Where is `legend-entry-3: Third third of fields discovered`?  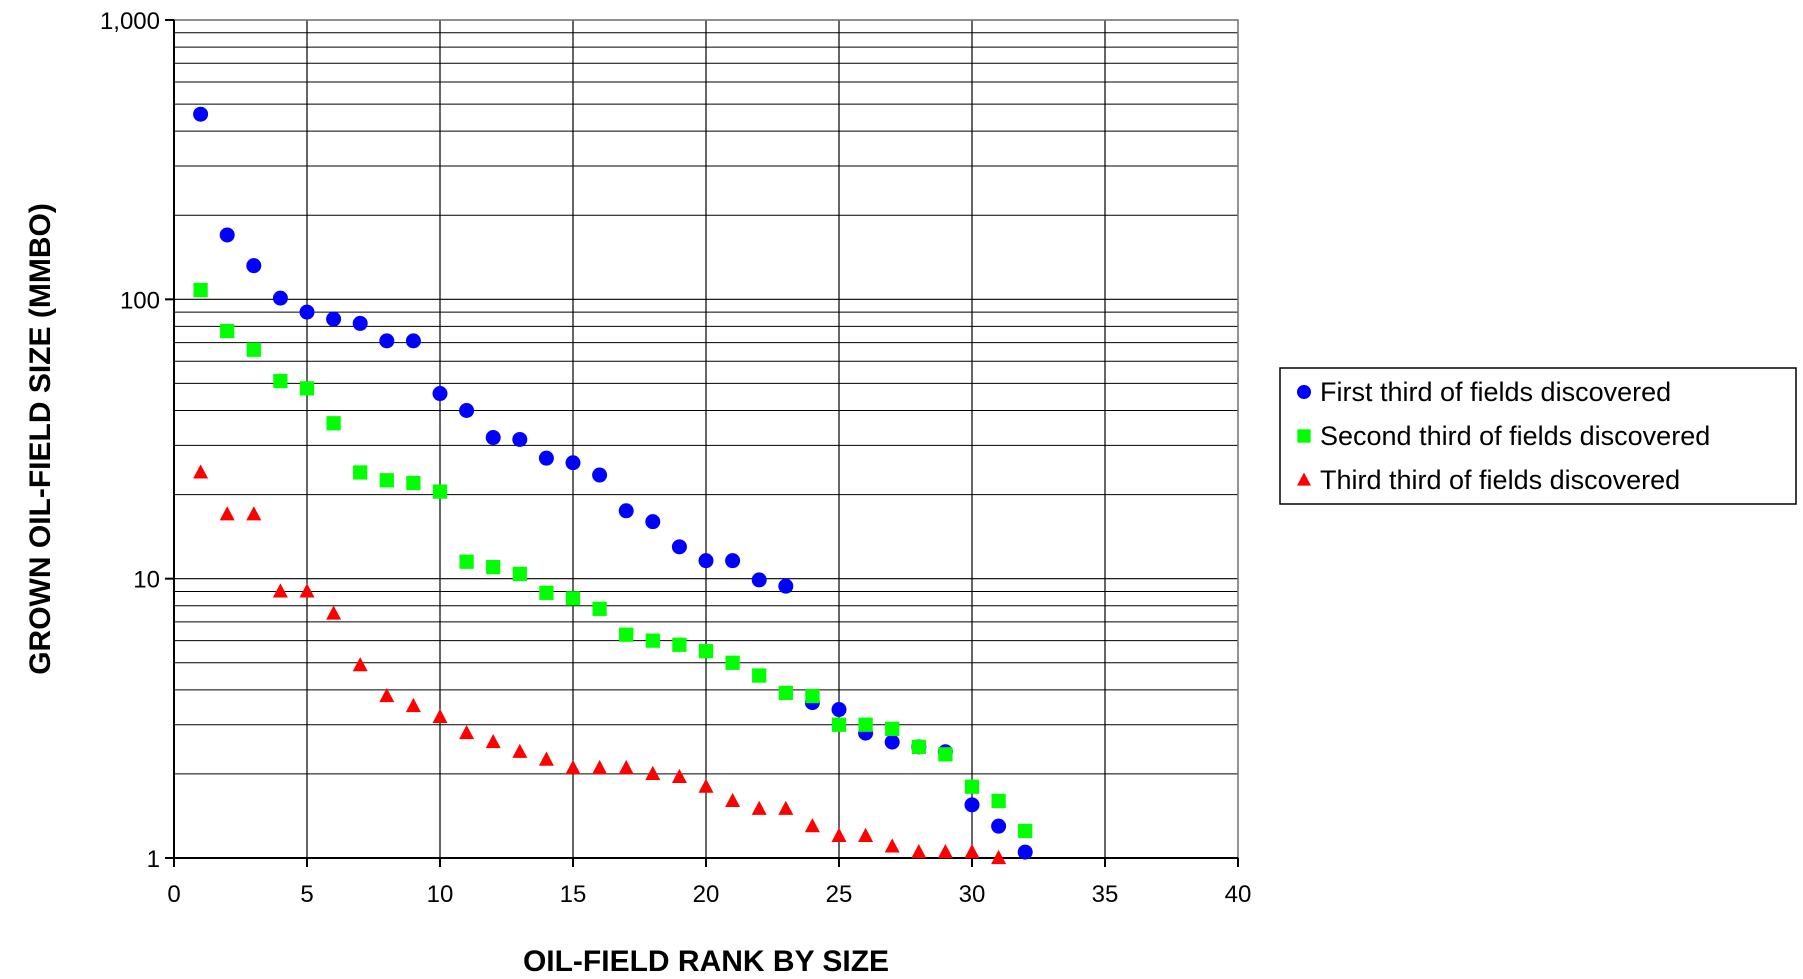 legend-entry-3: Third third of fields discovered is located at coordinates (1488, 480).